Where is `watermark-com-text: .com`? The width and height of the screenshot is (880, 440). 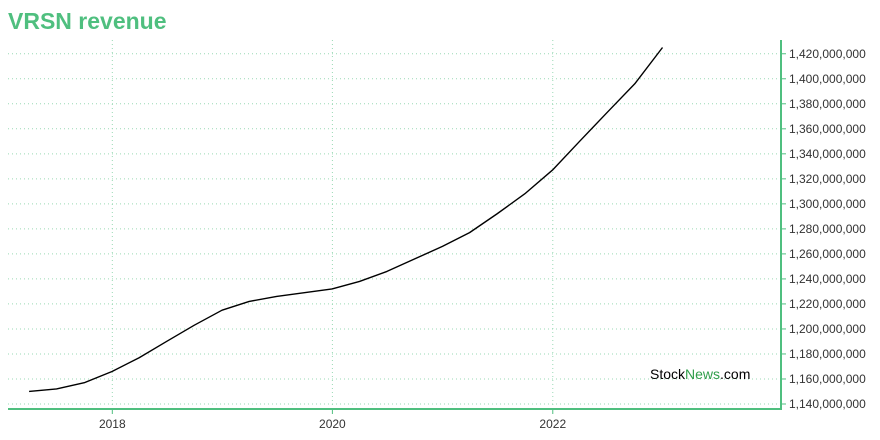
watermark-com-text: .com is located at coordinates (735, 374).